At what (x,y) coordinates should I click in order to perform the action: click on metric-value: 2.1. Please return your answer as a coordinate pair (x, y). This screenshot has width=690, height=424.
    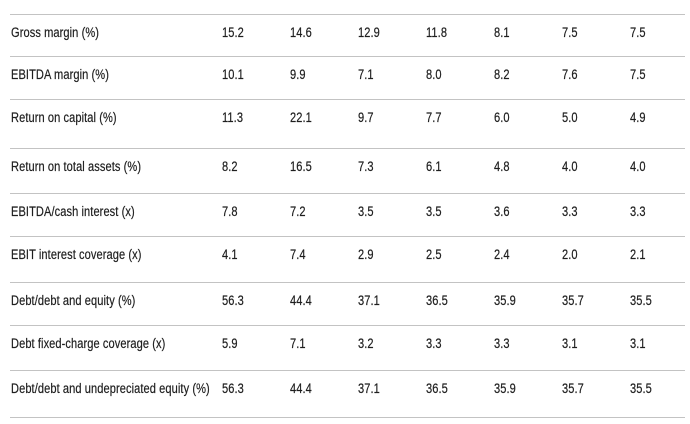
    Looking at the image, I should click on (638, 254).